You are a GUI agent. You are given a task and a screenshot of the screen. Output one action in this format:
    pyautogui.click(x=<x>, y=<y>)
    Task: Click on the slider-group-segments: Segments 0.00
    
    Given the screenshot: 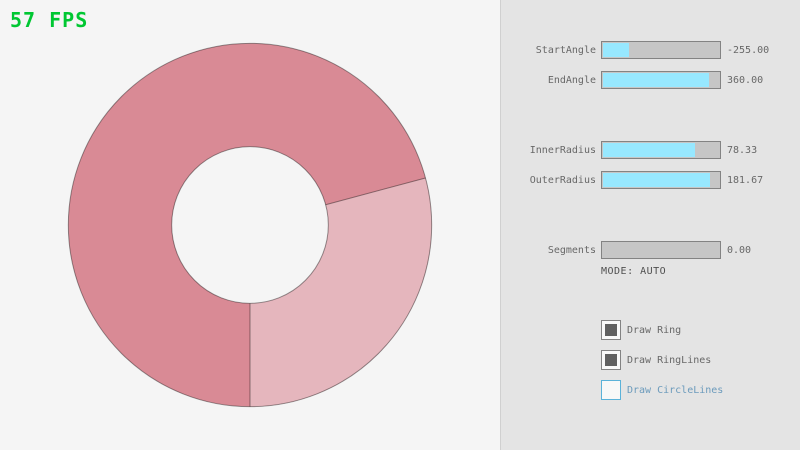 What is the action you would take?
    pyautogui.click(x=650, y=255)
    